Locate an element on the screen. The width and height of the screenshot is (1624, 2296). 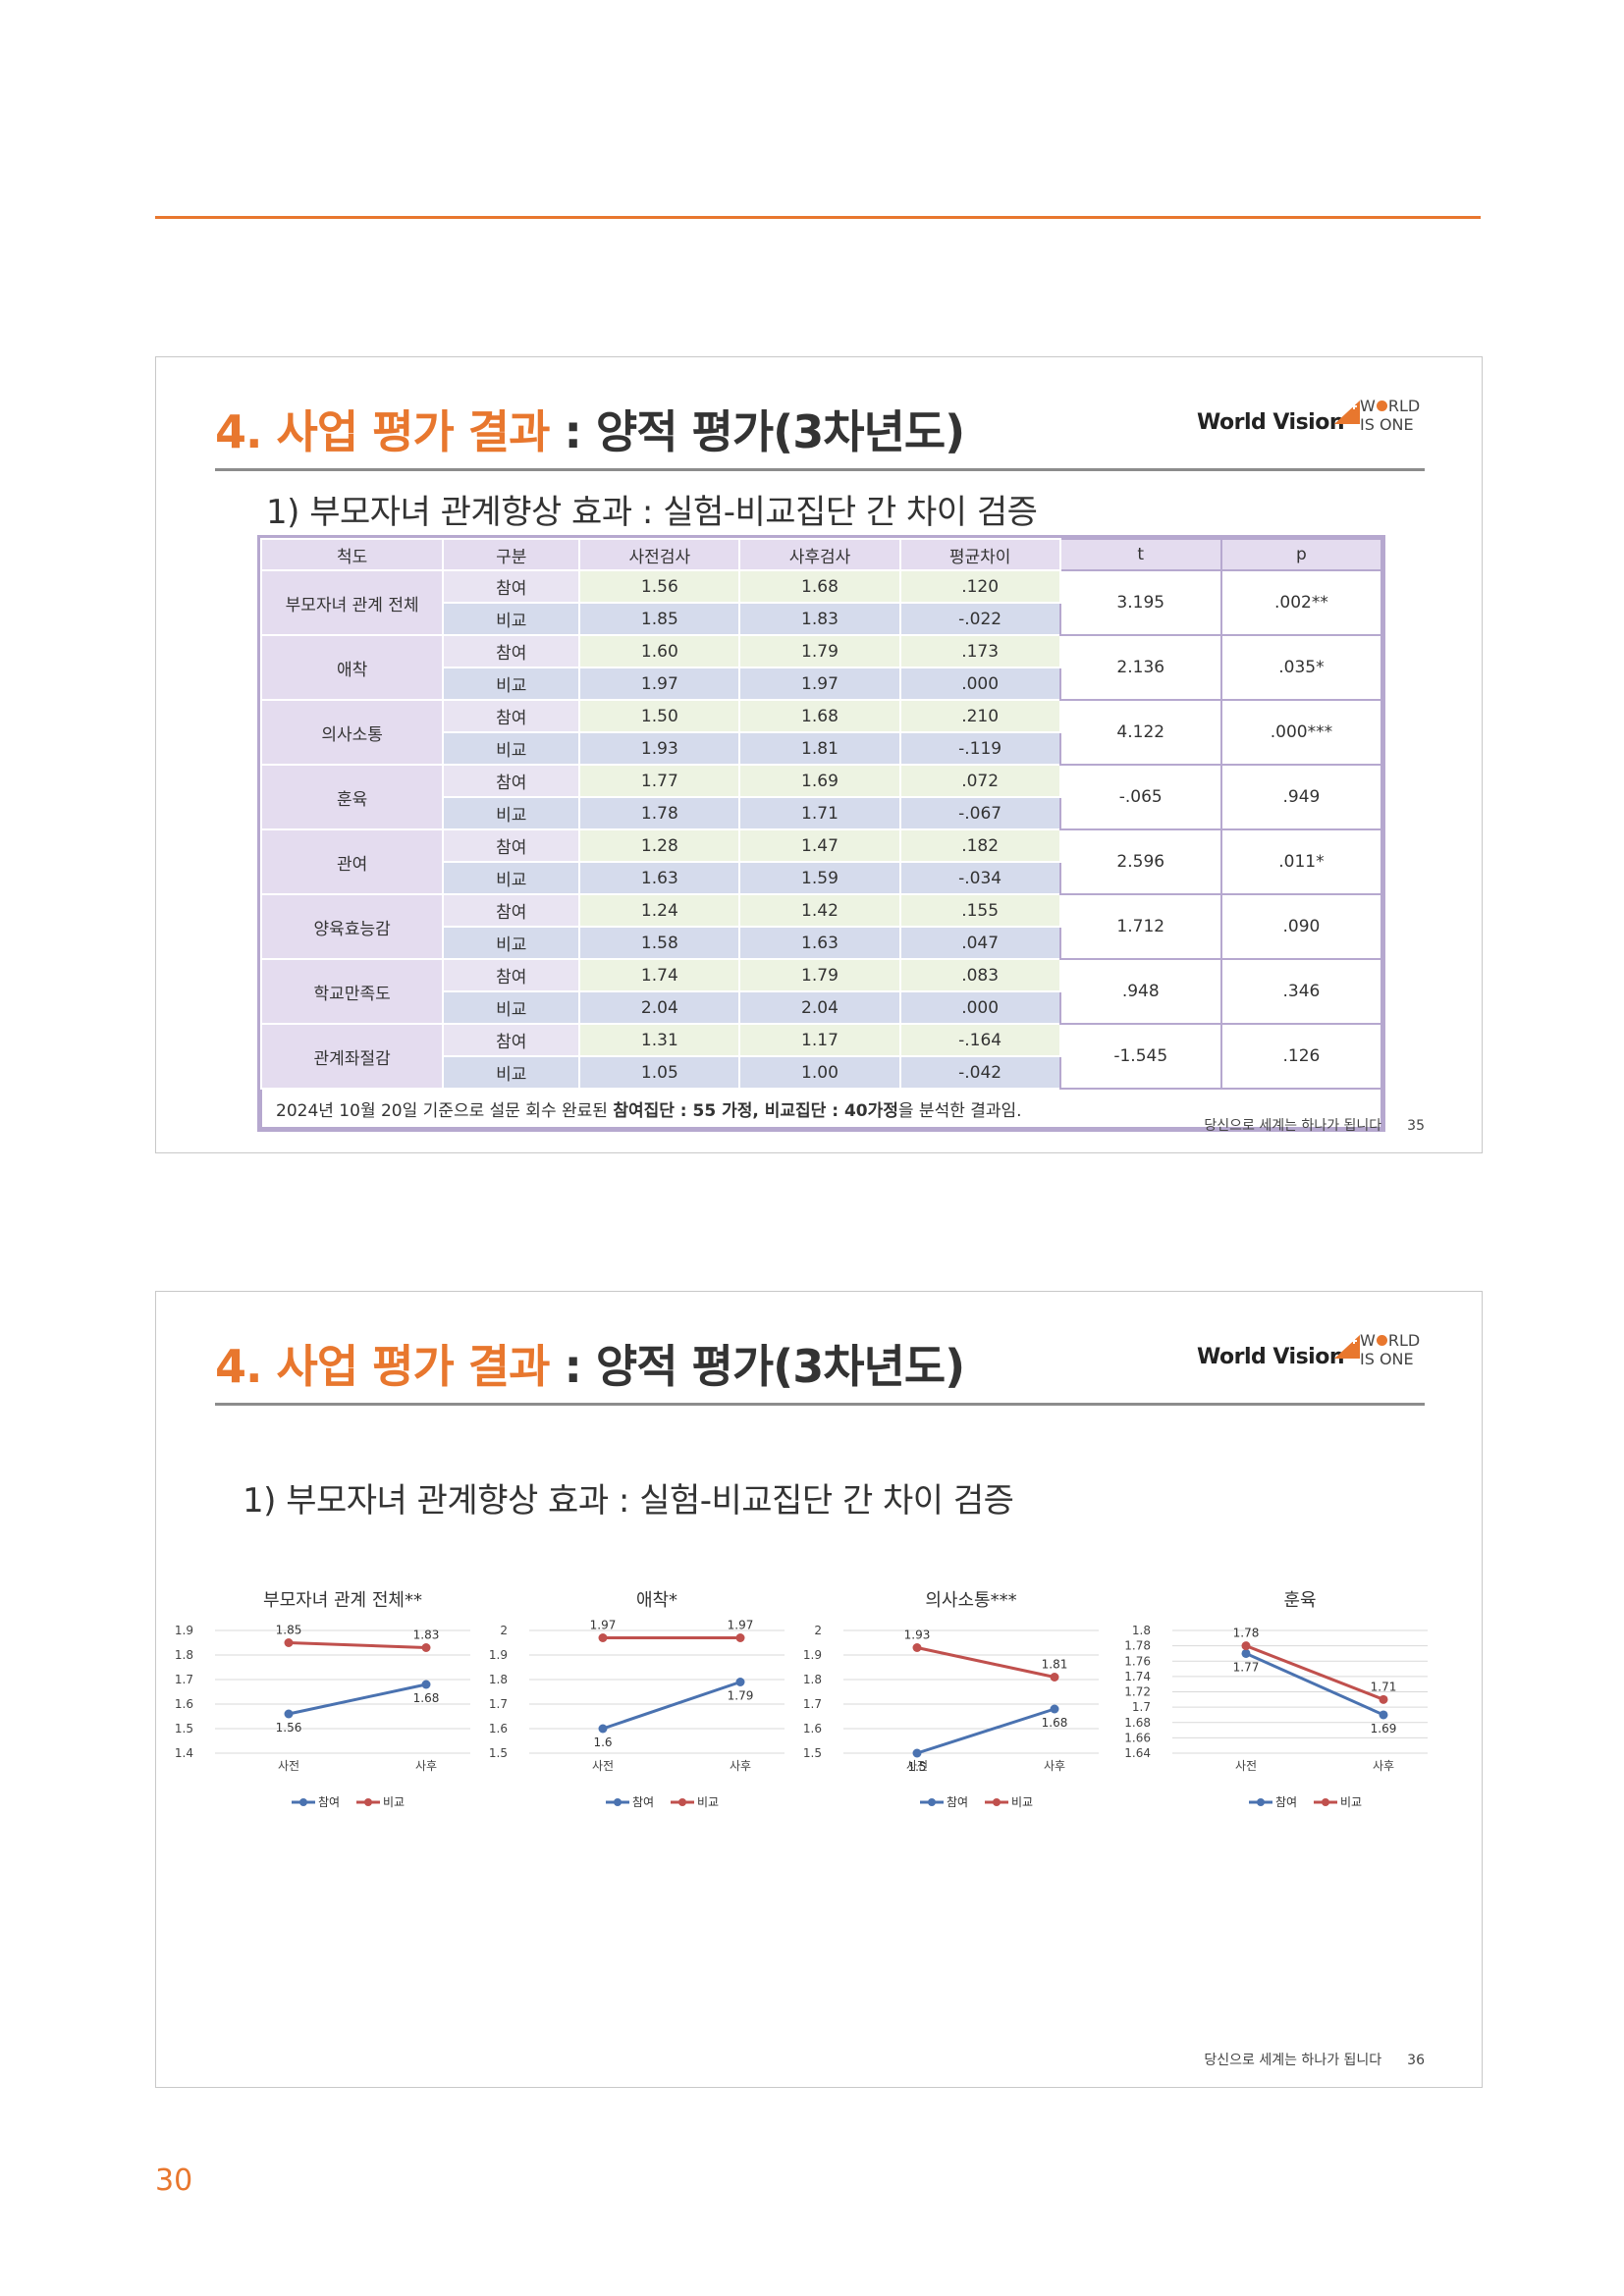
post-test: 1.71 is located at coordinates (819, 813).